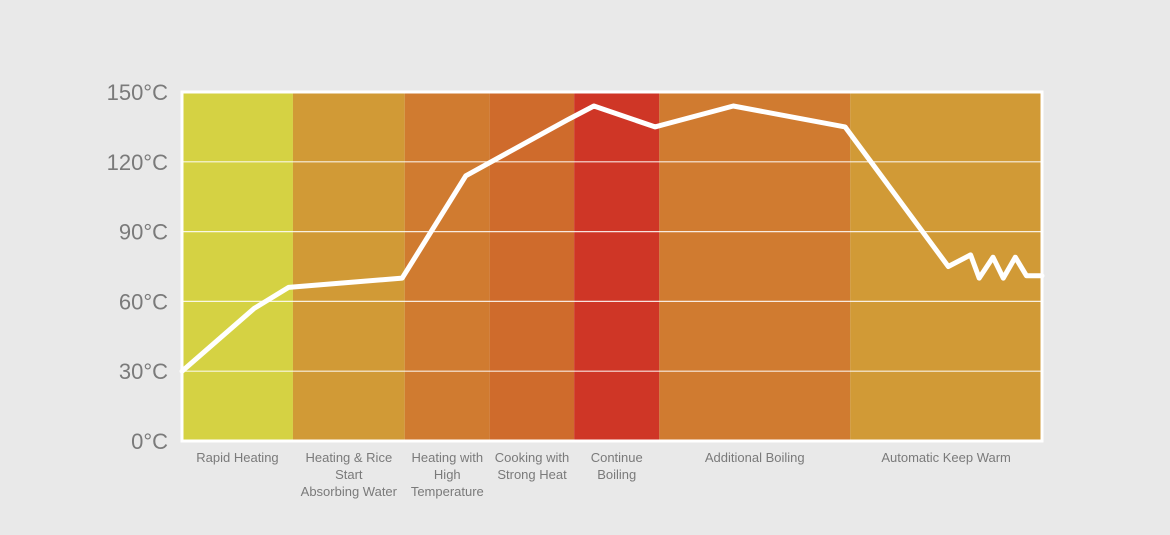  I want to click on phase-label-6: Additional Boiling, so click(755, 457).